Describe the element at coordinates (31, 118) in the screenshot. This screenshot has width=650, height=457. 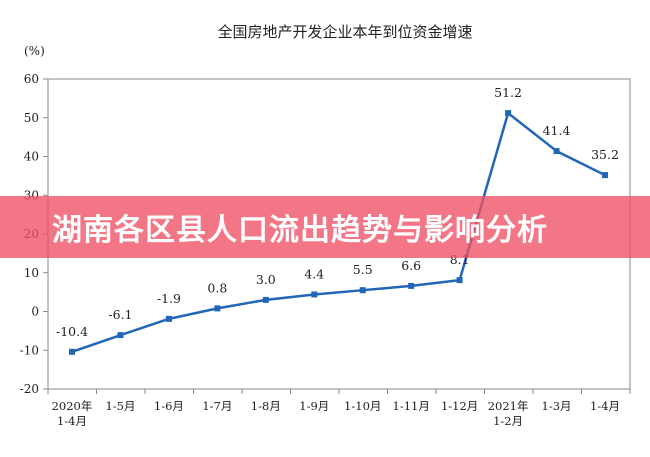
I see `y-tick-label: 50` at that location.